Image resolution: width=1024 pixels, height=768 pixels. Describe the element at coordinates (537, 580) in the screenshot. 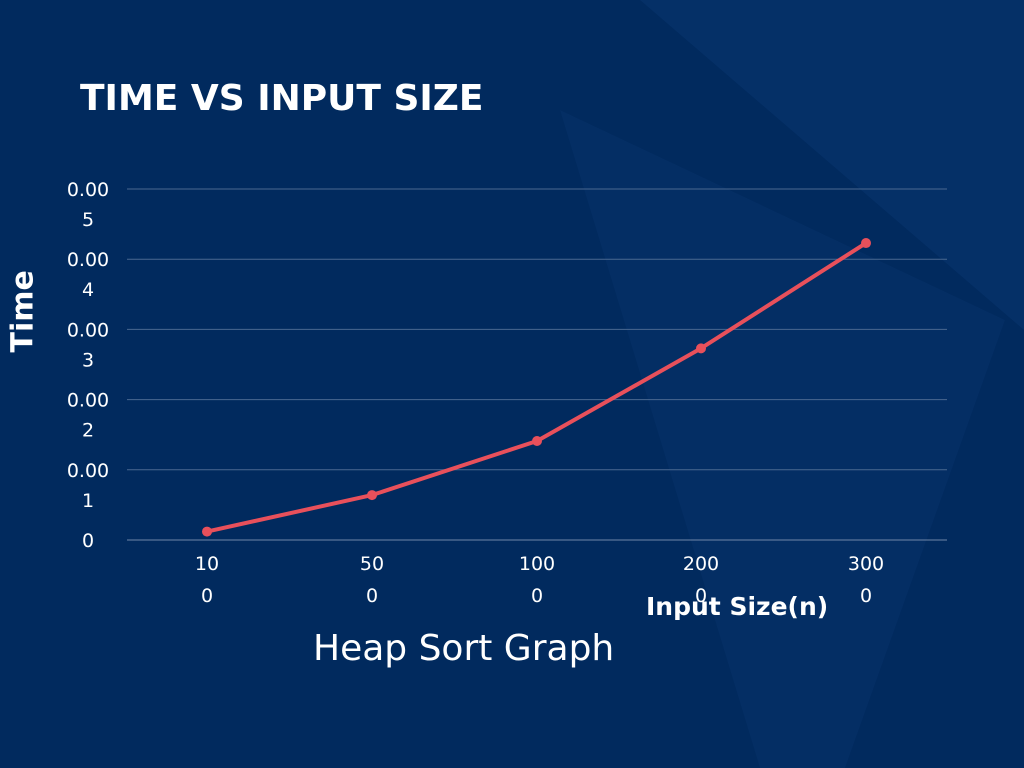

I see `x-tick-label: 100 0` at that location.